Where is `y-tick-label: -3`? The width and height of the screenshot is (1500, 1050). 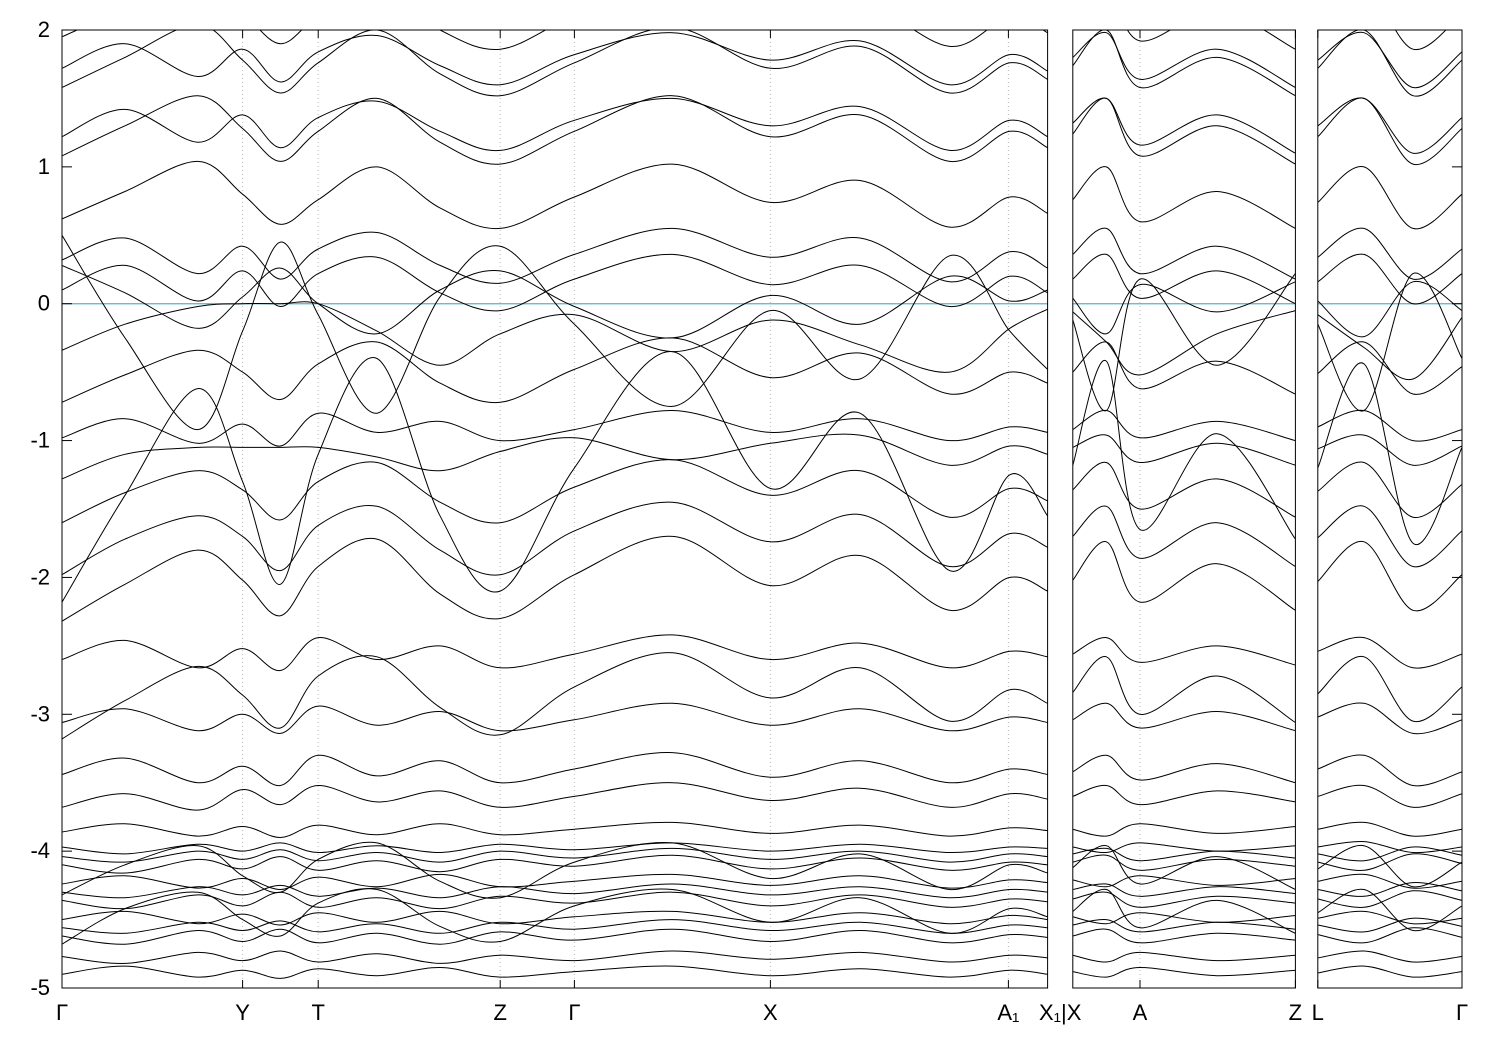
y-tick-label: -3 is located at coordinates (40, 713).